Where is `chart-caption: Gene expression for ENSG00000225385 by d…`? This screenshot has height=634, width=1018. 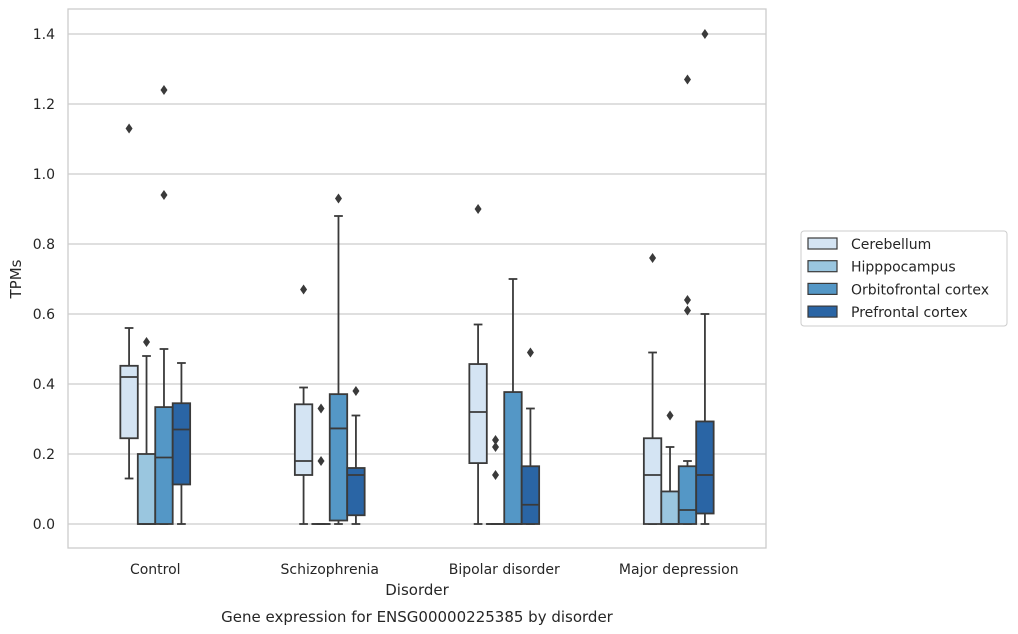 chart-caption: Gene expression for ENSG00000225385 by d… is located at coordinates (417, 617).